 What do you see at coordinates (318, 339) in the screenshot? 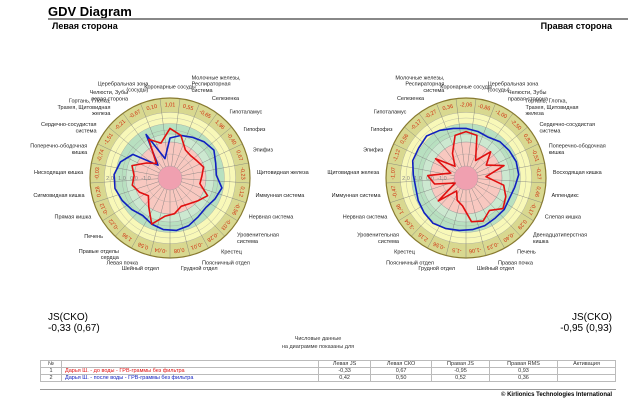
I see `note-line-1: Числовые данные` at bounding box center [318, 339].